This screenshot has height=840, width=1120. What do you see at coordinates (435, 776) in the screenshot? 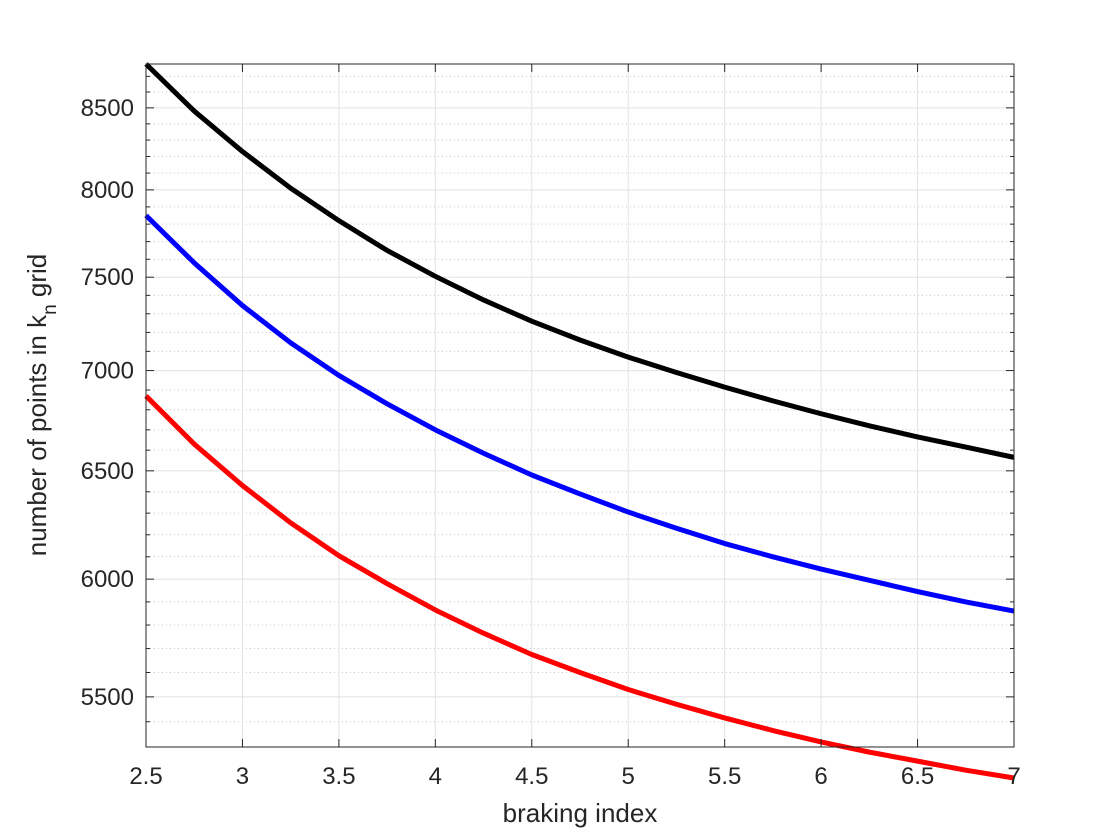
I see `x-tick-label: 4` at bounding box center [435, 776].